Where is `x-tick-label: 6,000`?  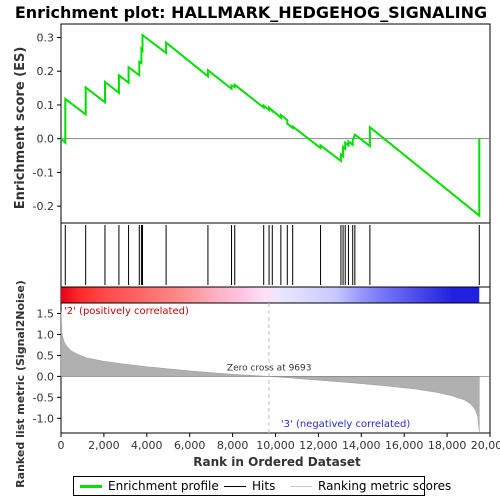 x-tick-label: 6,000 is located at coordinates (190, 445).